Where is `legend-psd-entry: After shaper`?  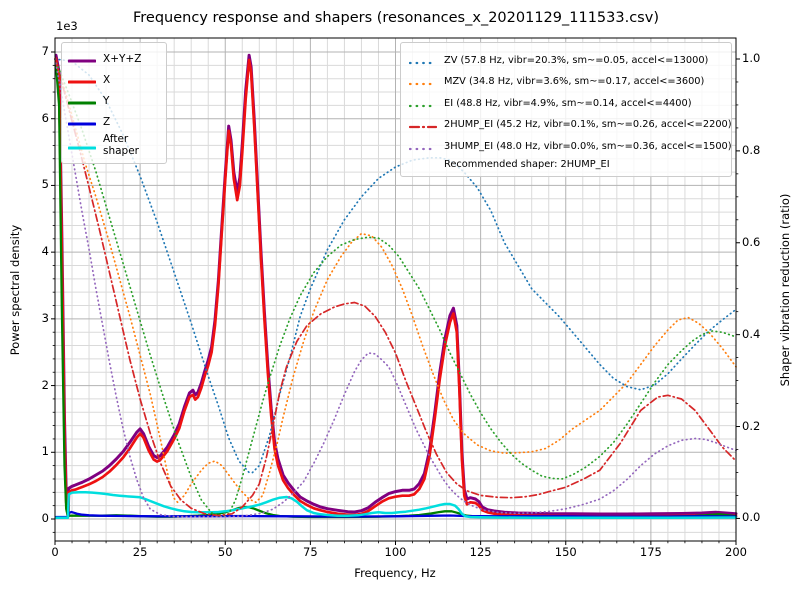 legend-psd-entry: After shaper is located at coordinates (113, 145).